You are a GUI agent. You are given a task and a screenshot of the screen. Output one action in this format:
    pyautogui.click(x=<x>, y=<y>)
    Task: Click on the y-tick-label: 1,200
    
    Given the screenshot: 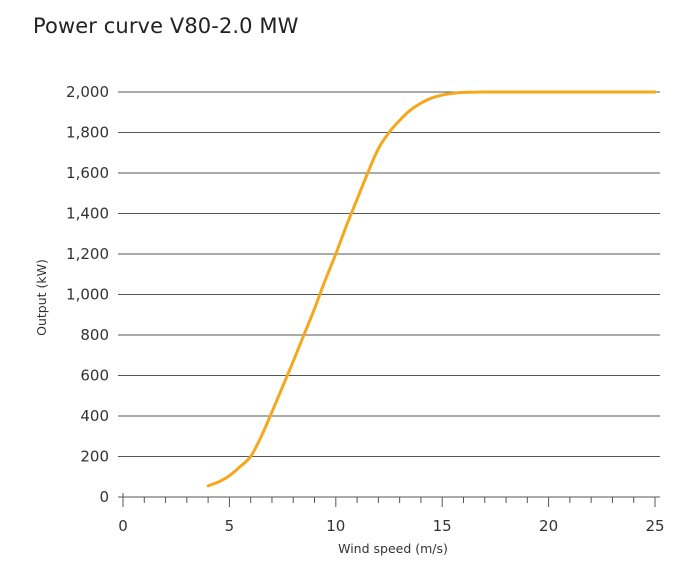 What is the action you would take?
    pyautogui.click(x=87, y=254)
    